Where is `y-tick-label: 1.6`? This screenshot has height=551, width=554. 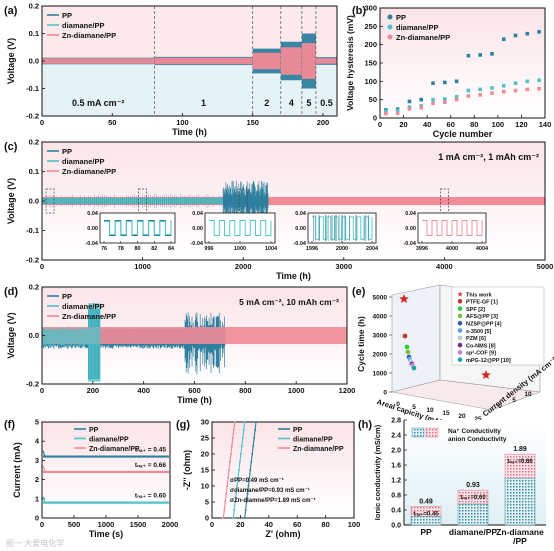
y-tick-label: 1.6 is located at coordinates (396, 466).